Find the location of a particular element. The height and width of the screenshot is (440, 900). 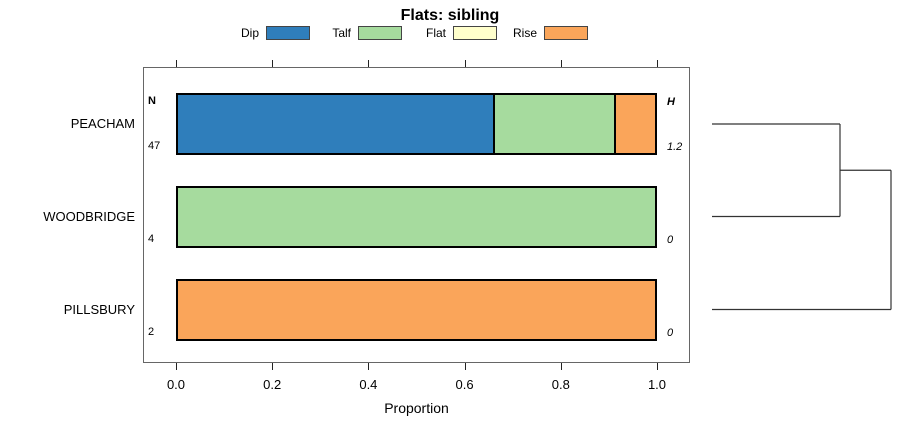

bar-row-pillsbury is located at coordinates (416, 309).